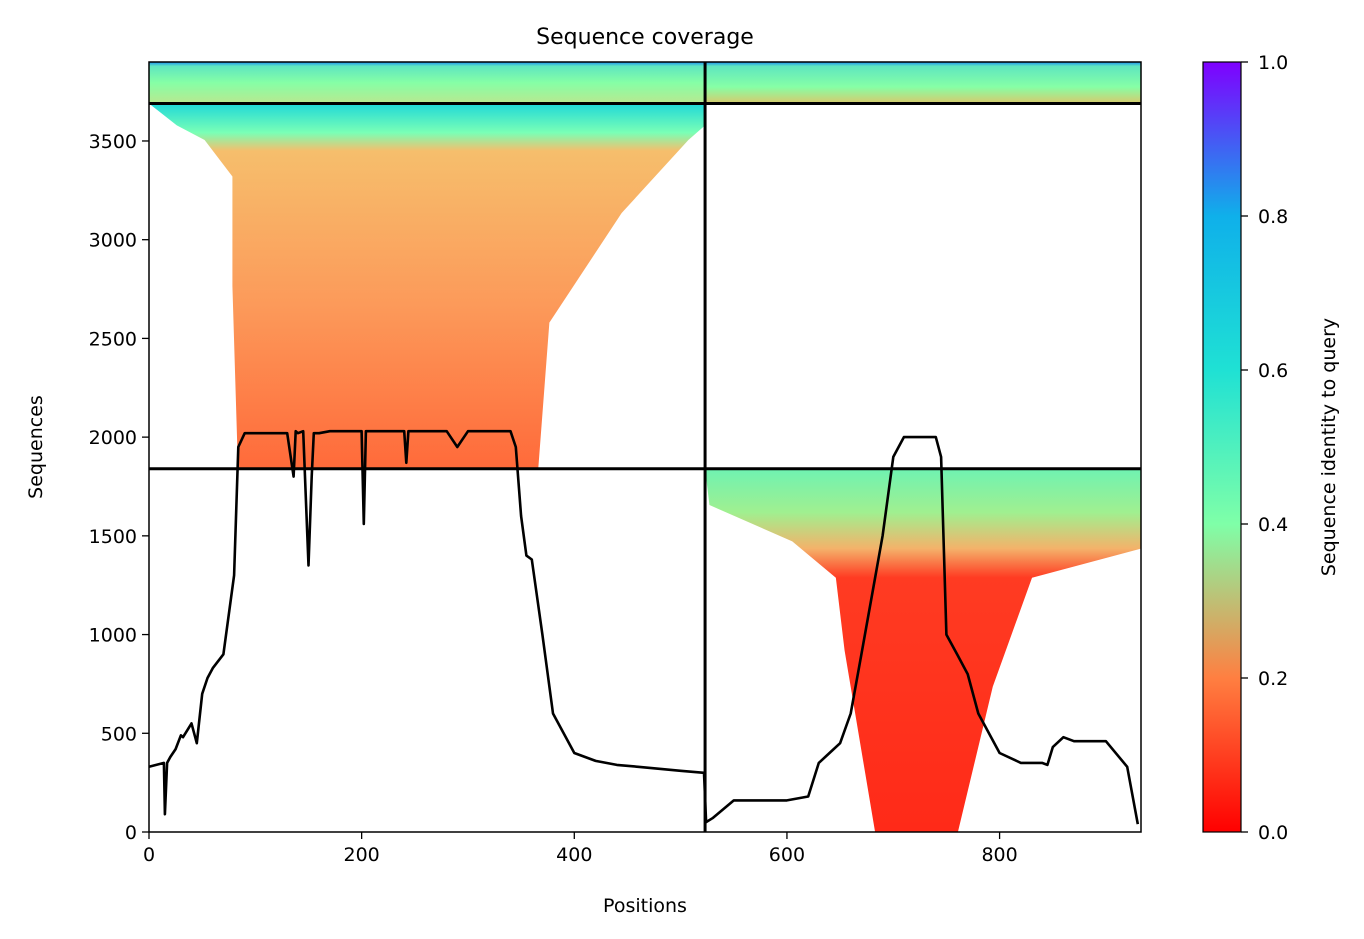 The height and width of the screenshot is (939, 1364). I want to click on y-tick-label: 1500, so click(113, 537).